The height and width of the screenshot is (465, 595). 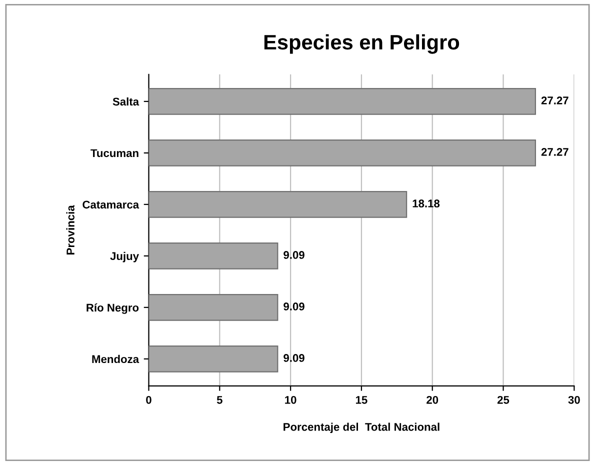 What do you see at coordinates (126, 101) in the screenshot?
I see `y-tick-label: Salta` at bounding box center [126, 101].